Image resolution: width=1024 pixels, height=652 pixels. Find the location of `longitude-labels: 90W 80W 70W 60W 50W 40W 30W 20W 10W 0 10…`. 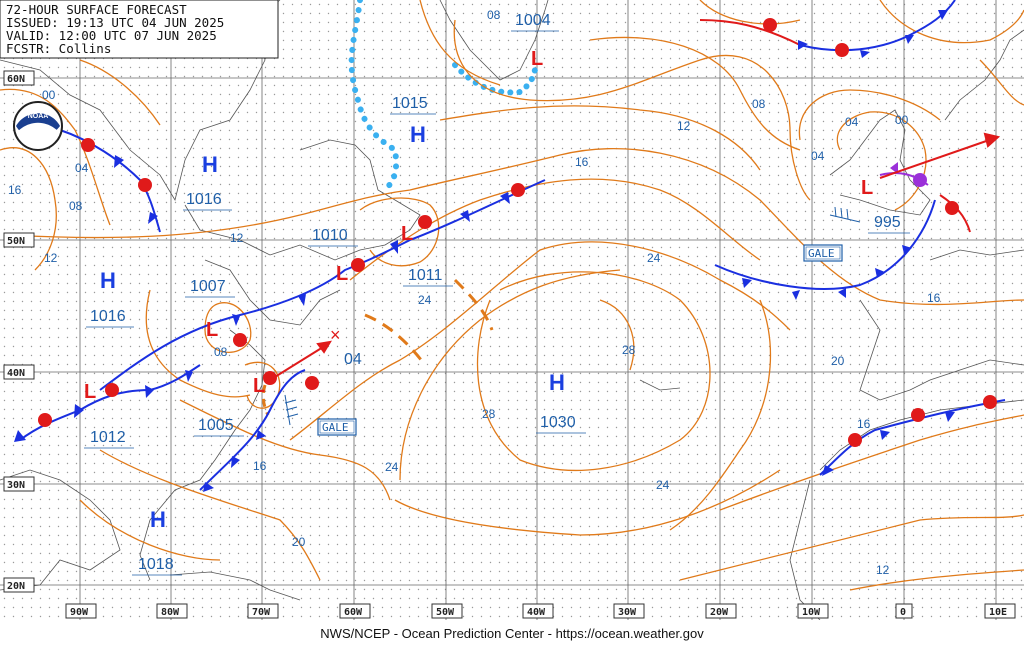

longitude-labels: 90W 80W 70W 60W 50W 40W 30W 20W 10W 0 10… is located at coordinates (540, 611).